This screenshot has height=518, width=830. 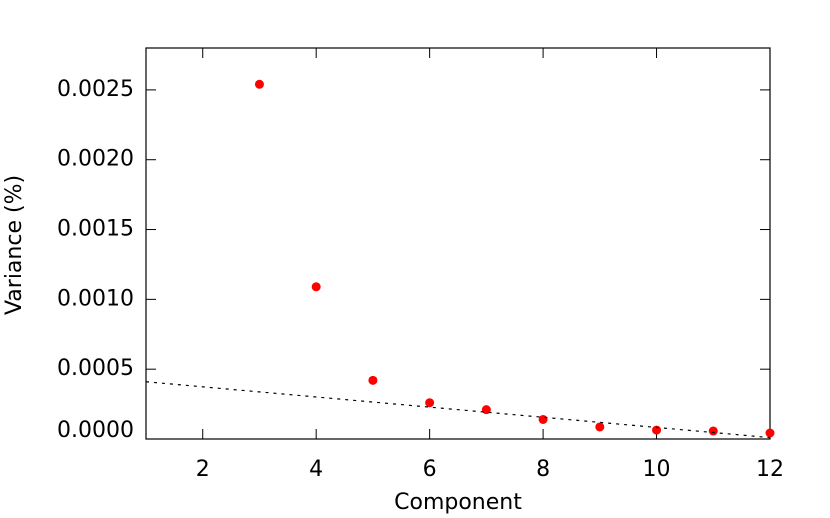 What do you see at coordinates (95, 89) in the screenshot?
I see `y-tick-label: 0.0025` at bounding box center [95, 89].